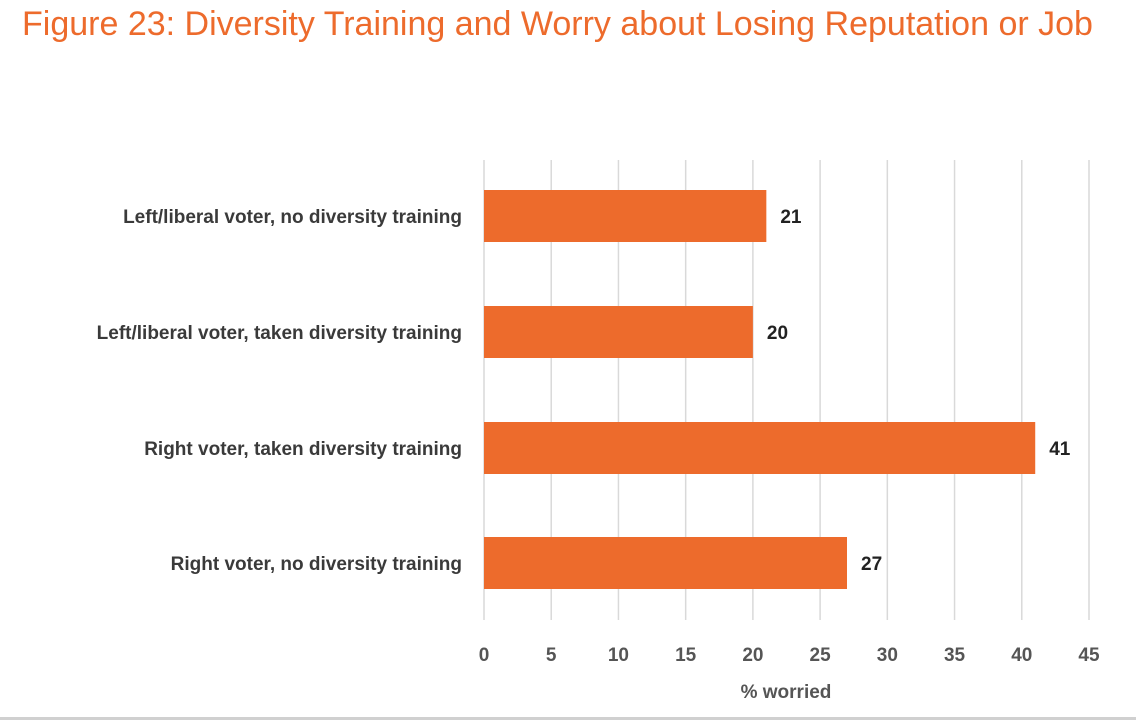  I want to click on x-axis-title: % worried, so click(786, 692).